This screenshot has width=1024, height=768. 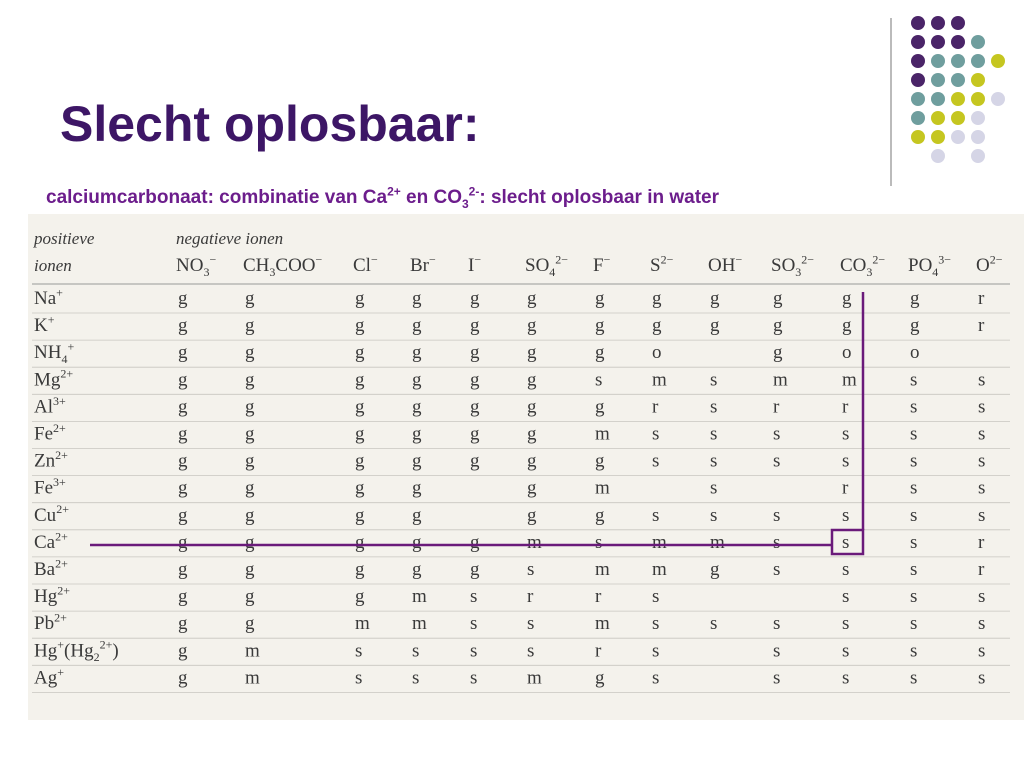 What do you see at coordinates (546, 265) in the screenshot?
I see `anion-header: SO42−` at bounding box center [546, 265].